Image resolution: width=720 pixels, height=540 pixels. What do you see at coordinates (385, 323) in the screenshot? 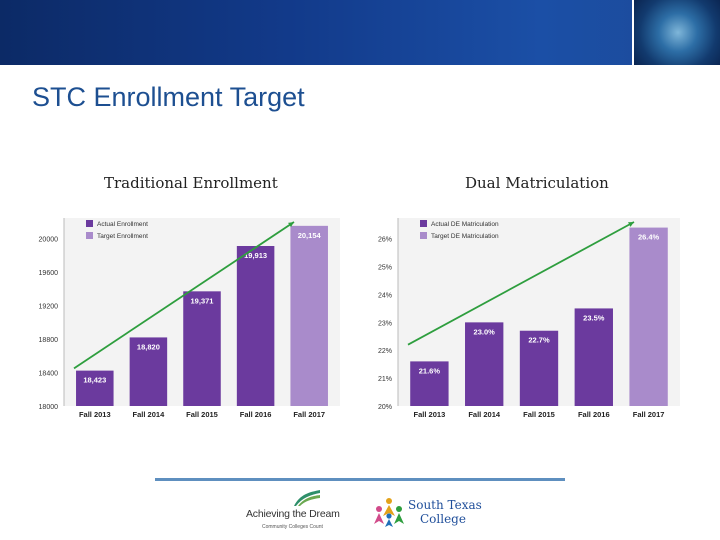
I see `y-tick-label: 23%` at bounding box center [385, 323].